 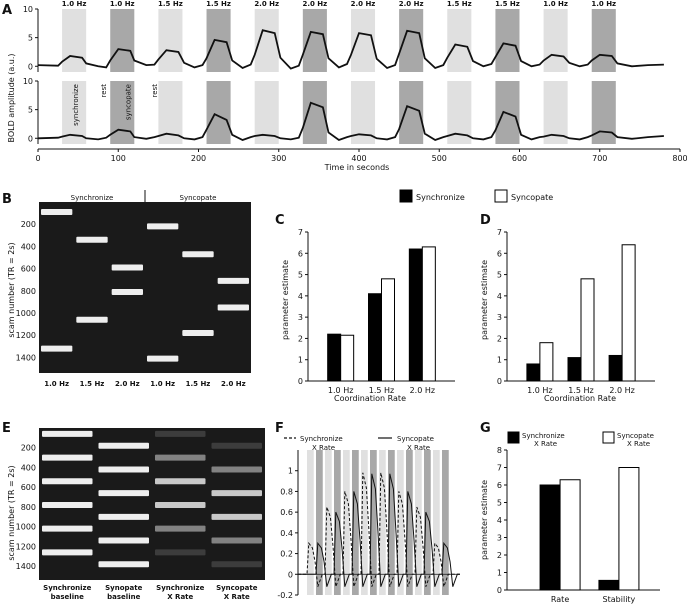 I want to click on panel-e-y-tick-3: 800, so click(x=28, y=507).